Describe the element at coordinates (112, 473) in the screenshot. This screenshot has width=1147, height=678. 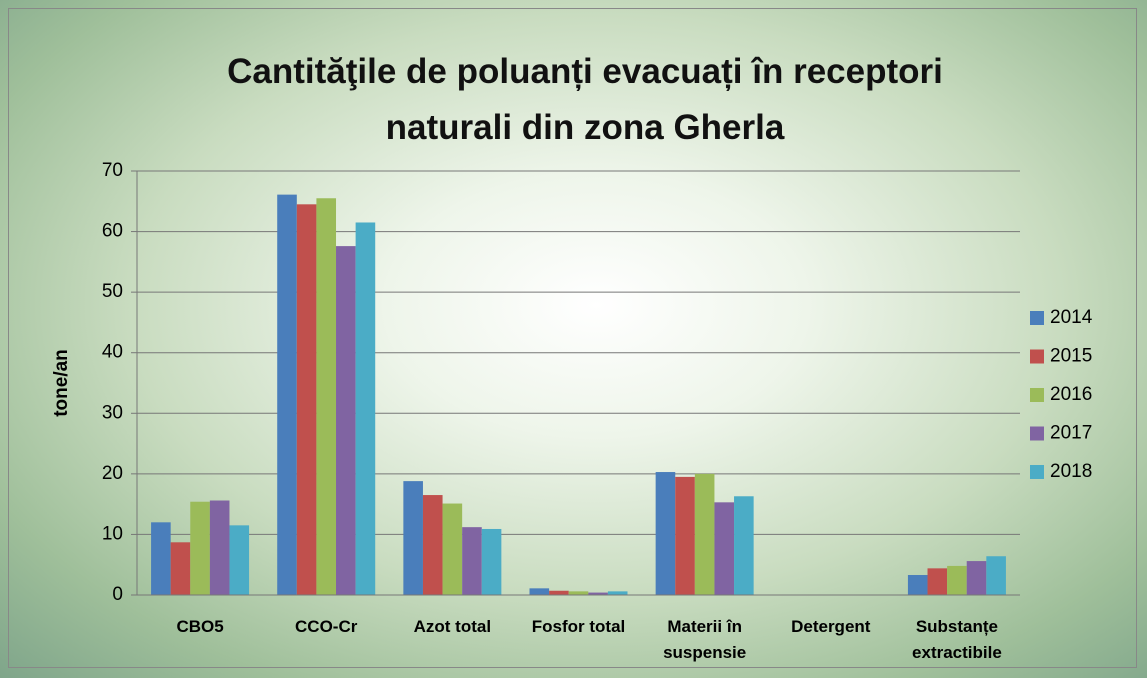
I see `y-tick-label: 20` at that location.